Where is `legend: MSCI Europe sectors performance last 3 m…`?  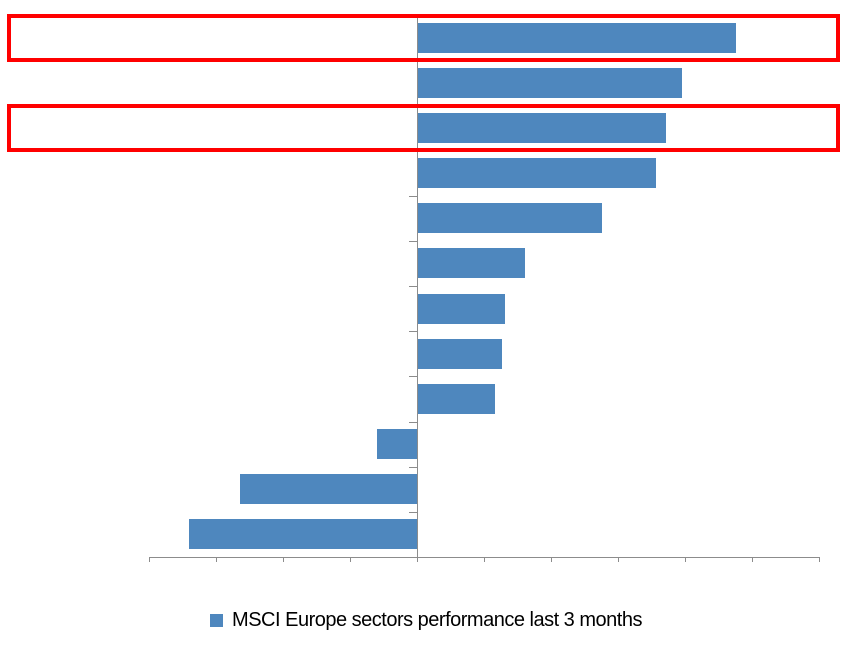 legend: MSCI Europe sectors performance last 3 m… is located at coordinates (426, 620).